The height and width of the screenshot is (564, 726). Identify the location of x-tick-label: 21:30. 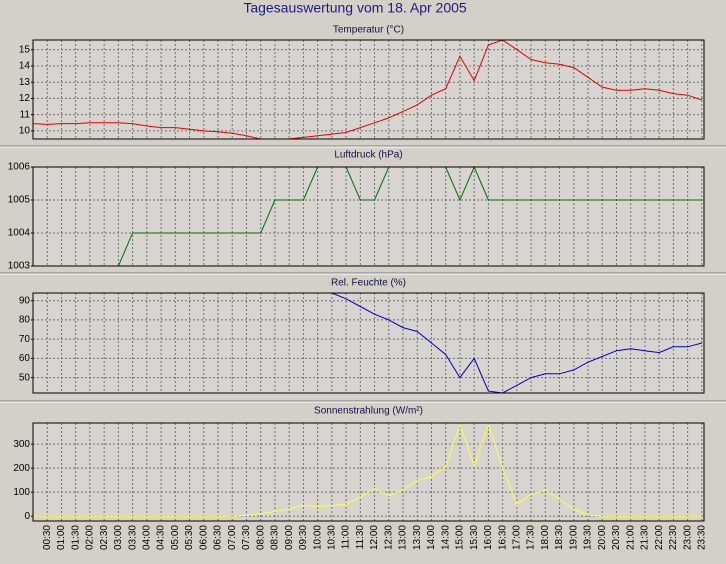
(645, 537).